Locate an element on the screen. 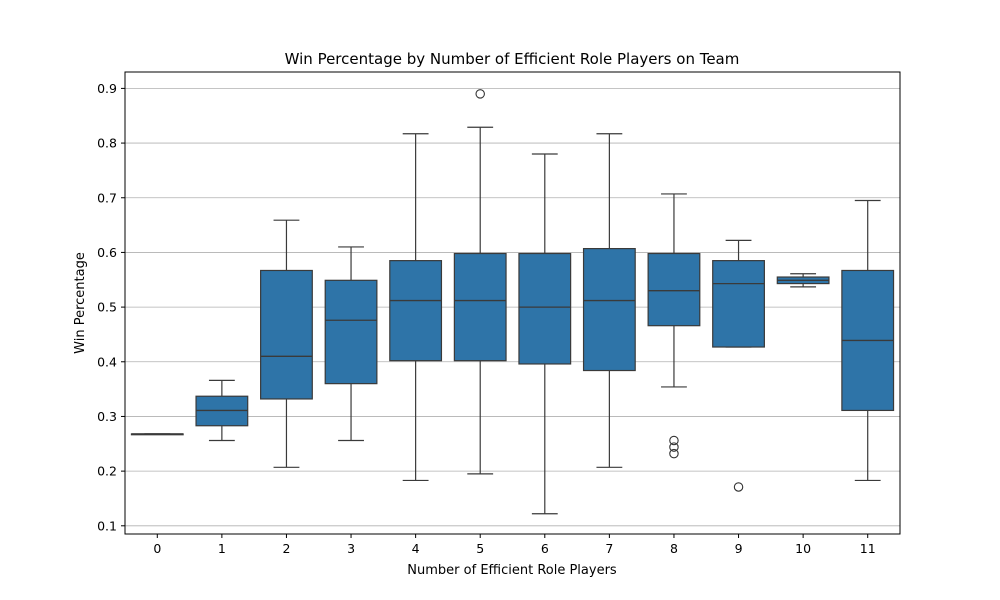  x-tick-label: 0 is located at coordinates (157, 548).